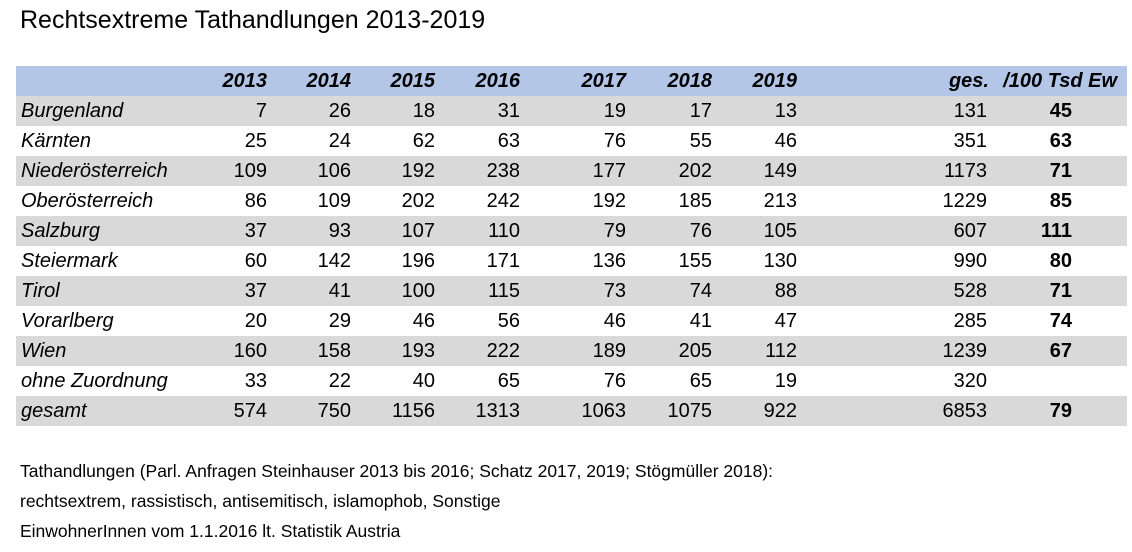  Describe the element at coordinates (250, 351) in the screenshot. I see `value-cell: 160` at that location.